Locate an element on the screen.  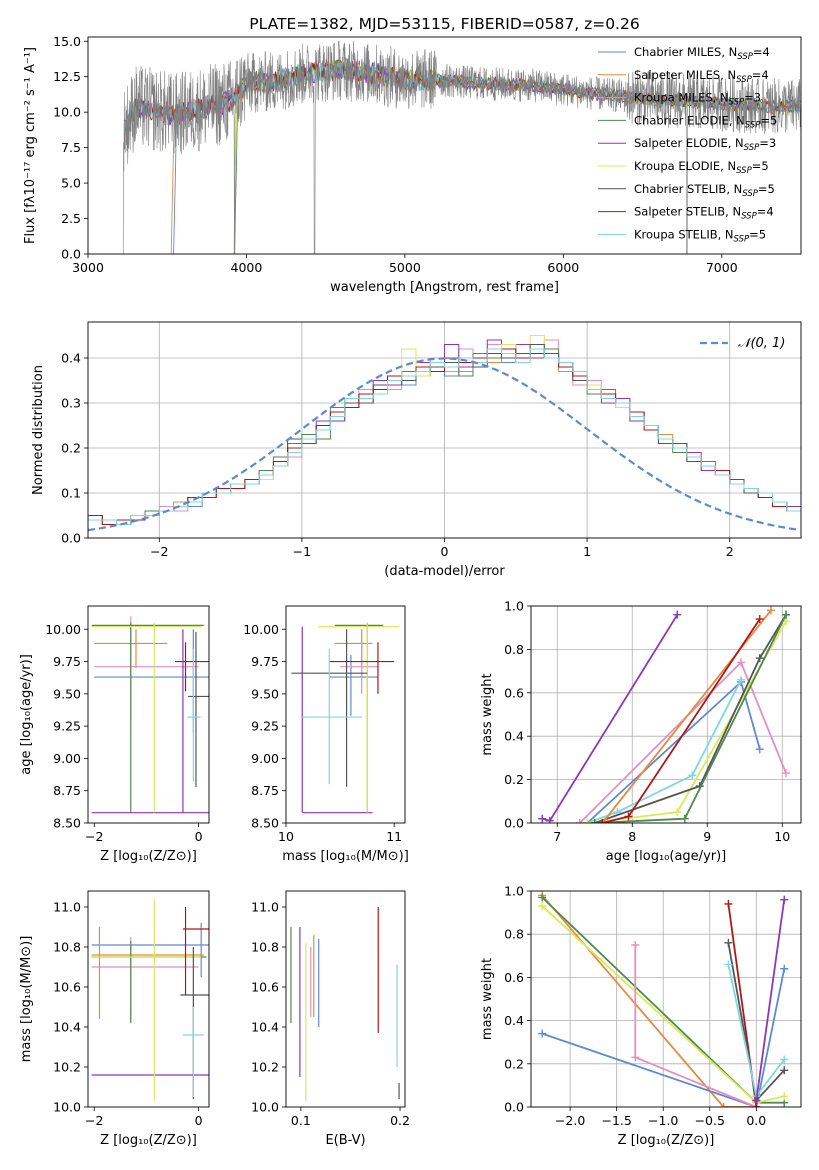
y-tick-label: 9.75 is located at coordinates (265, 661).